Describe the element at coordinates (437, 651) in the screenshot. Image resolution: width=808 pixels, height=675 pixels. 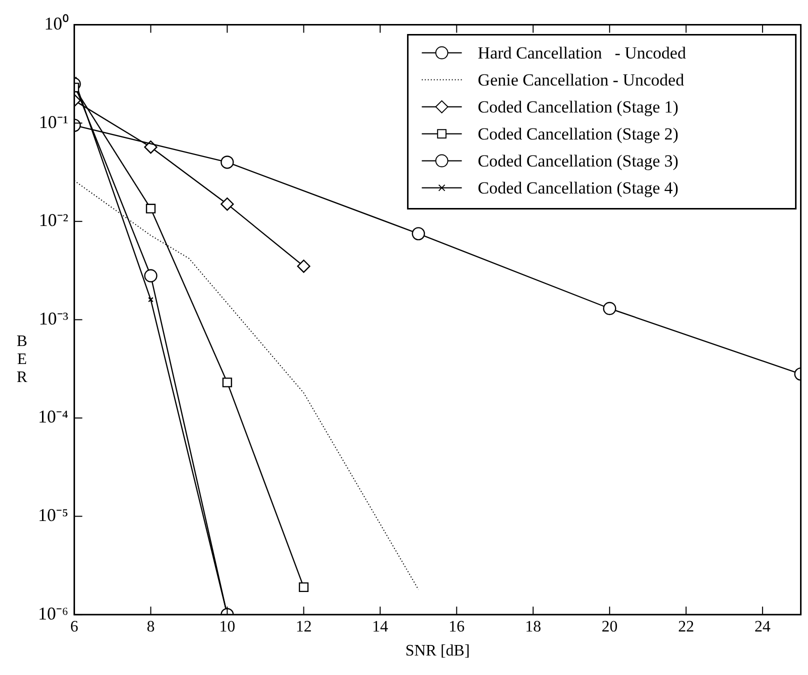
I see `x-axis-title: SNR [dB]` at that location.